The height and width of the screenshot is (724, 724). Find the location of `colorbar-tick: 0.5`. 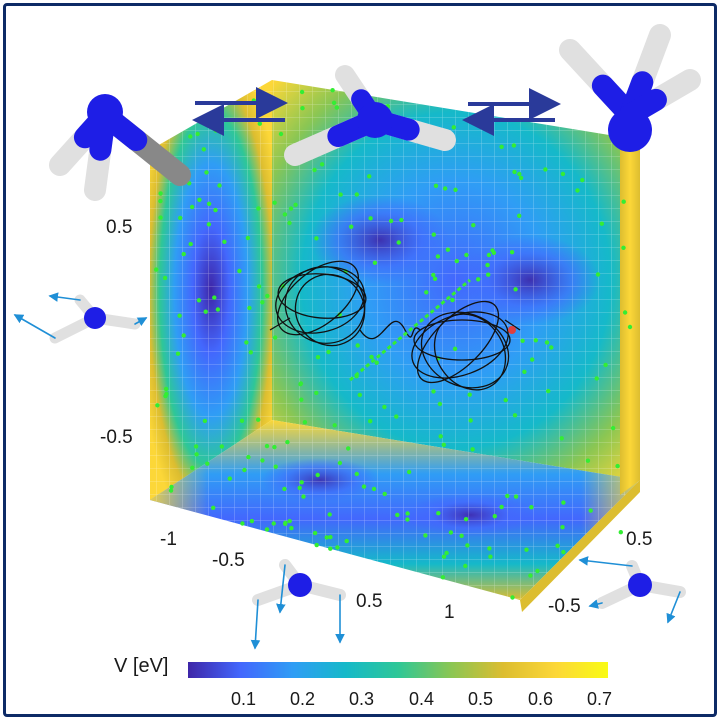

colorbar-tick: 0.5 is located at coordinates (481, 699).